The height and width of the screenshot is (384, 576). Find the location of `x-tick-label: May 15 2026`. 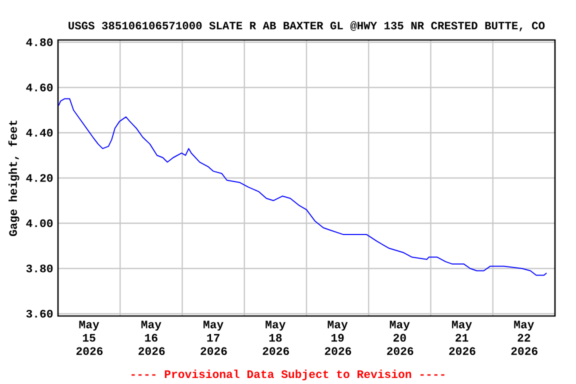

x-tick-label: May 15 2026 is located at coordinates (89, 338).